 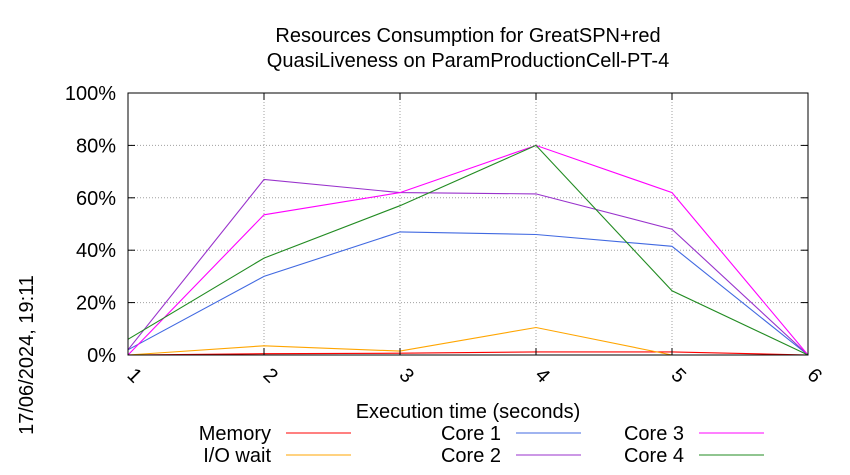 What do you see at coordinates (471, 456) in the screenshot?
I see `legend-label-core-2: Core 2` at bounding box center [471, 456].